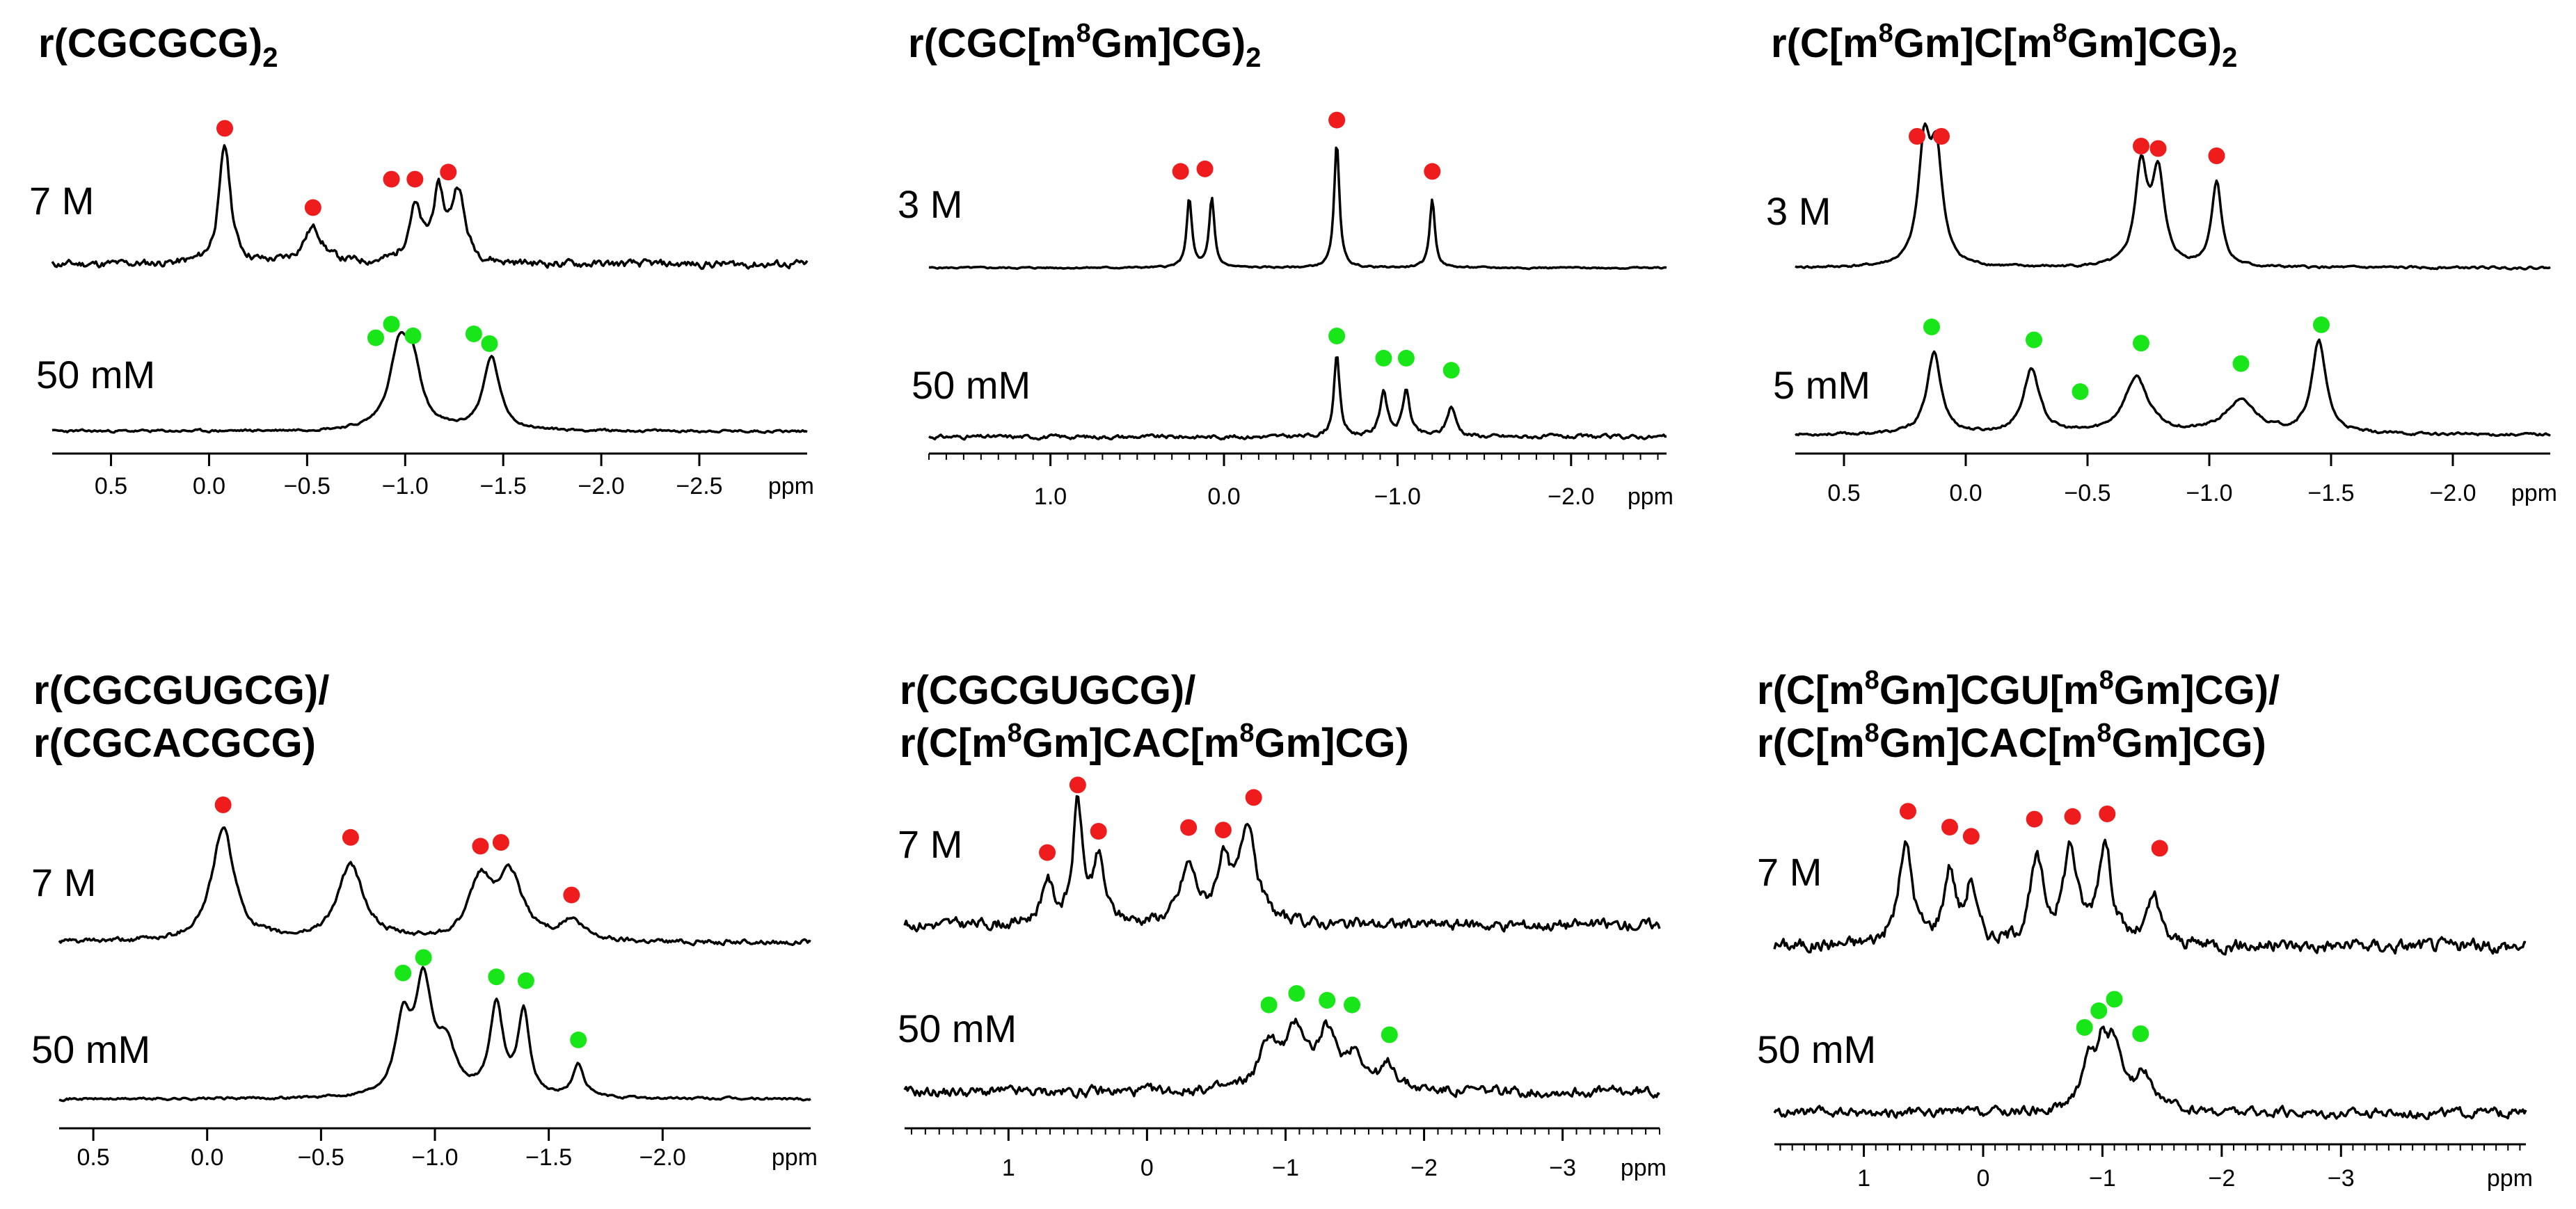 This screenshot has width=2576, height=1209. I want to click on tick-label: 1.0, so click(1050, 496).